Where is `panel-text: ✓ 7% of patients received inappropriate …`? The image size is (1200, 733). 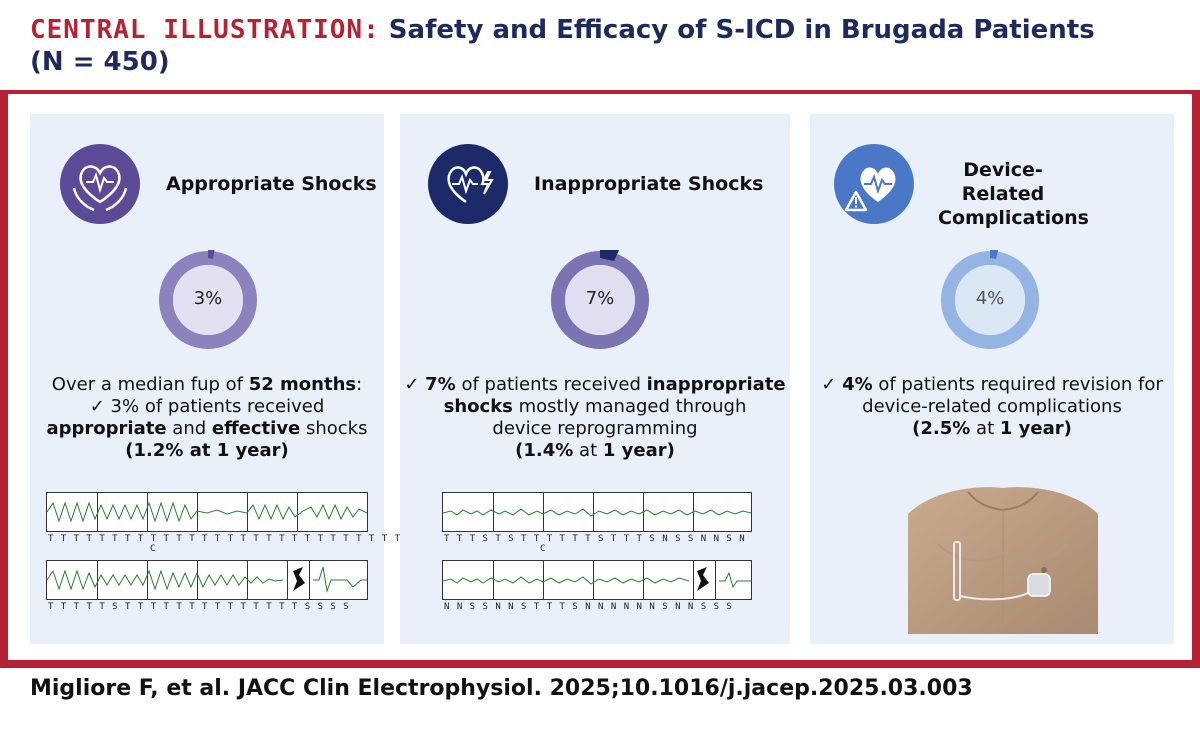
panel-text: ✓ 7% of patients received inappropriate … is located at coordinates (595, 417).